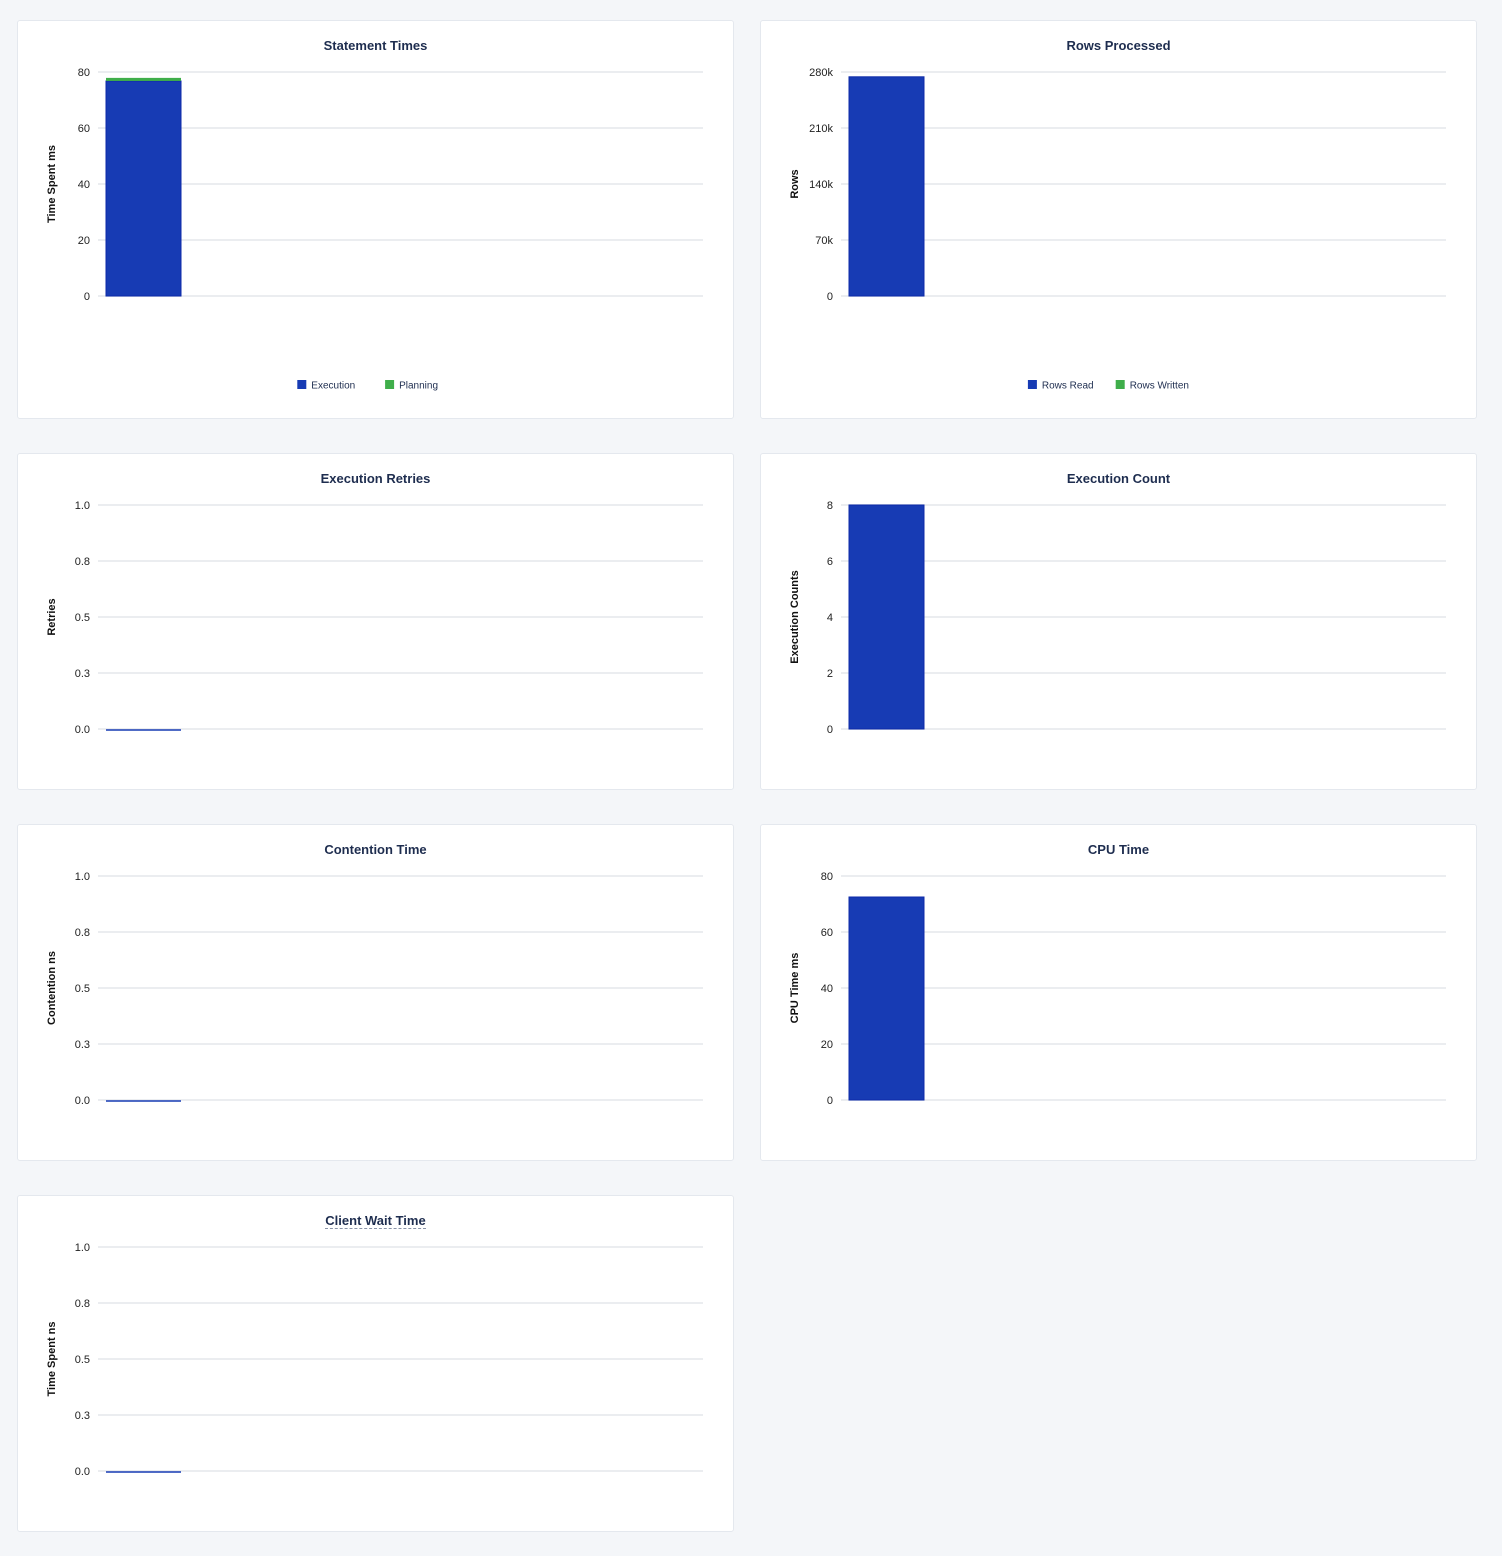  I want to click on y-axis-label: CPU Time ms, so click(795, 988).